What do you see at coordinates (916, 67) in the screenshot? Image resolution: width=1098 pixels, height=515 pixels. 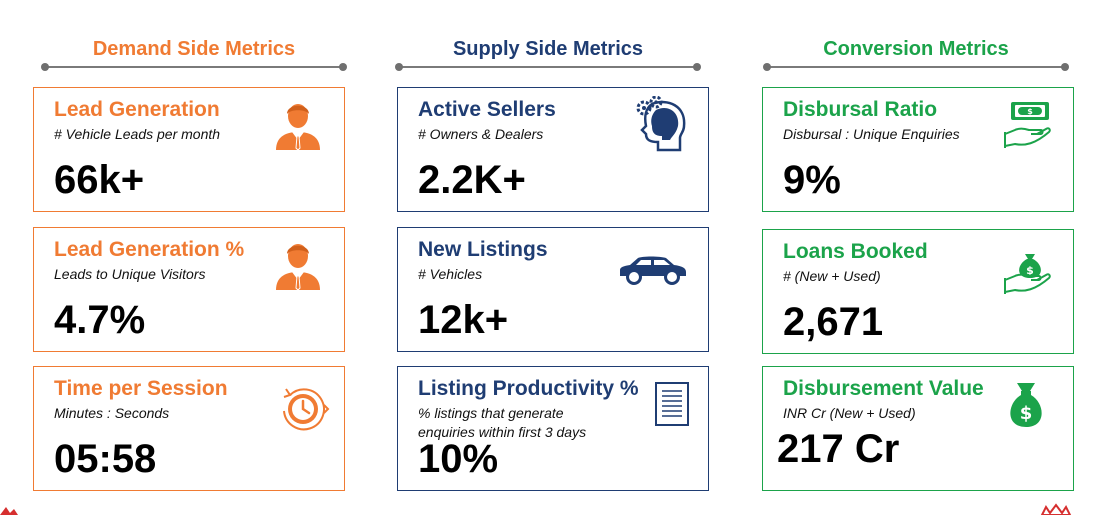 I see `conversion-header-rule` at bounding box center [916, 67].